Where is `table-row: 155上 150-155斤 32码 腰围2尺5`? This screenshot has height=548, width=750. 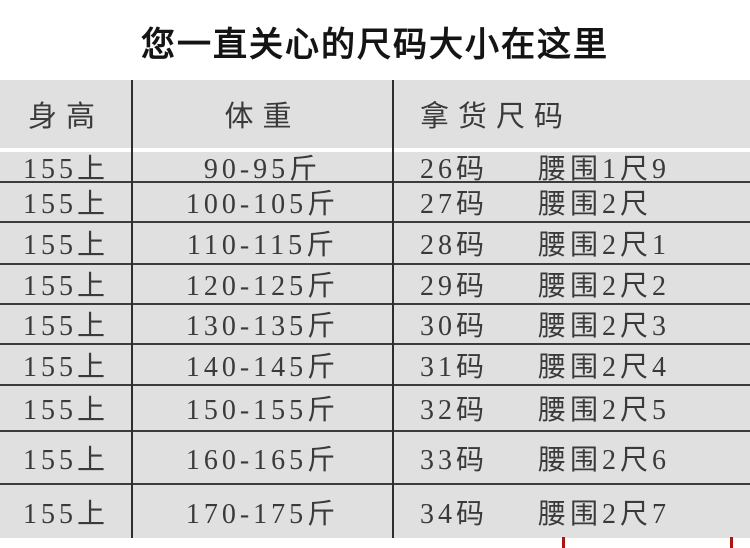
table-row: 155上 150-155斤 32码 腰围2尺5 is located at coordinates (375, 407).